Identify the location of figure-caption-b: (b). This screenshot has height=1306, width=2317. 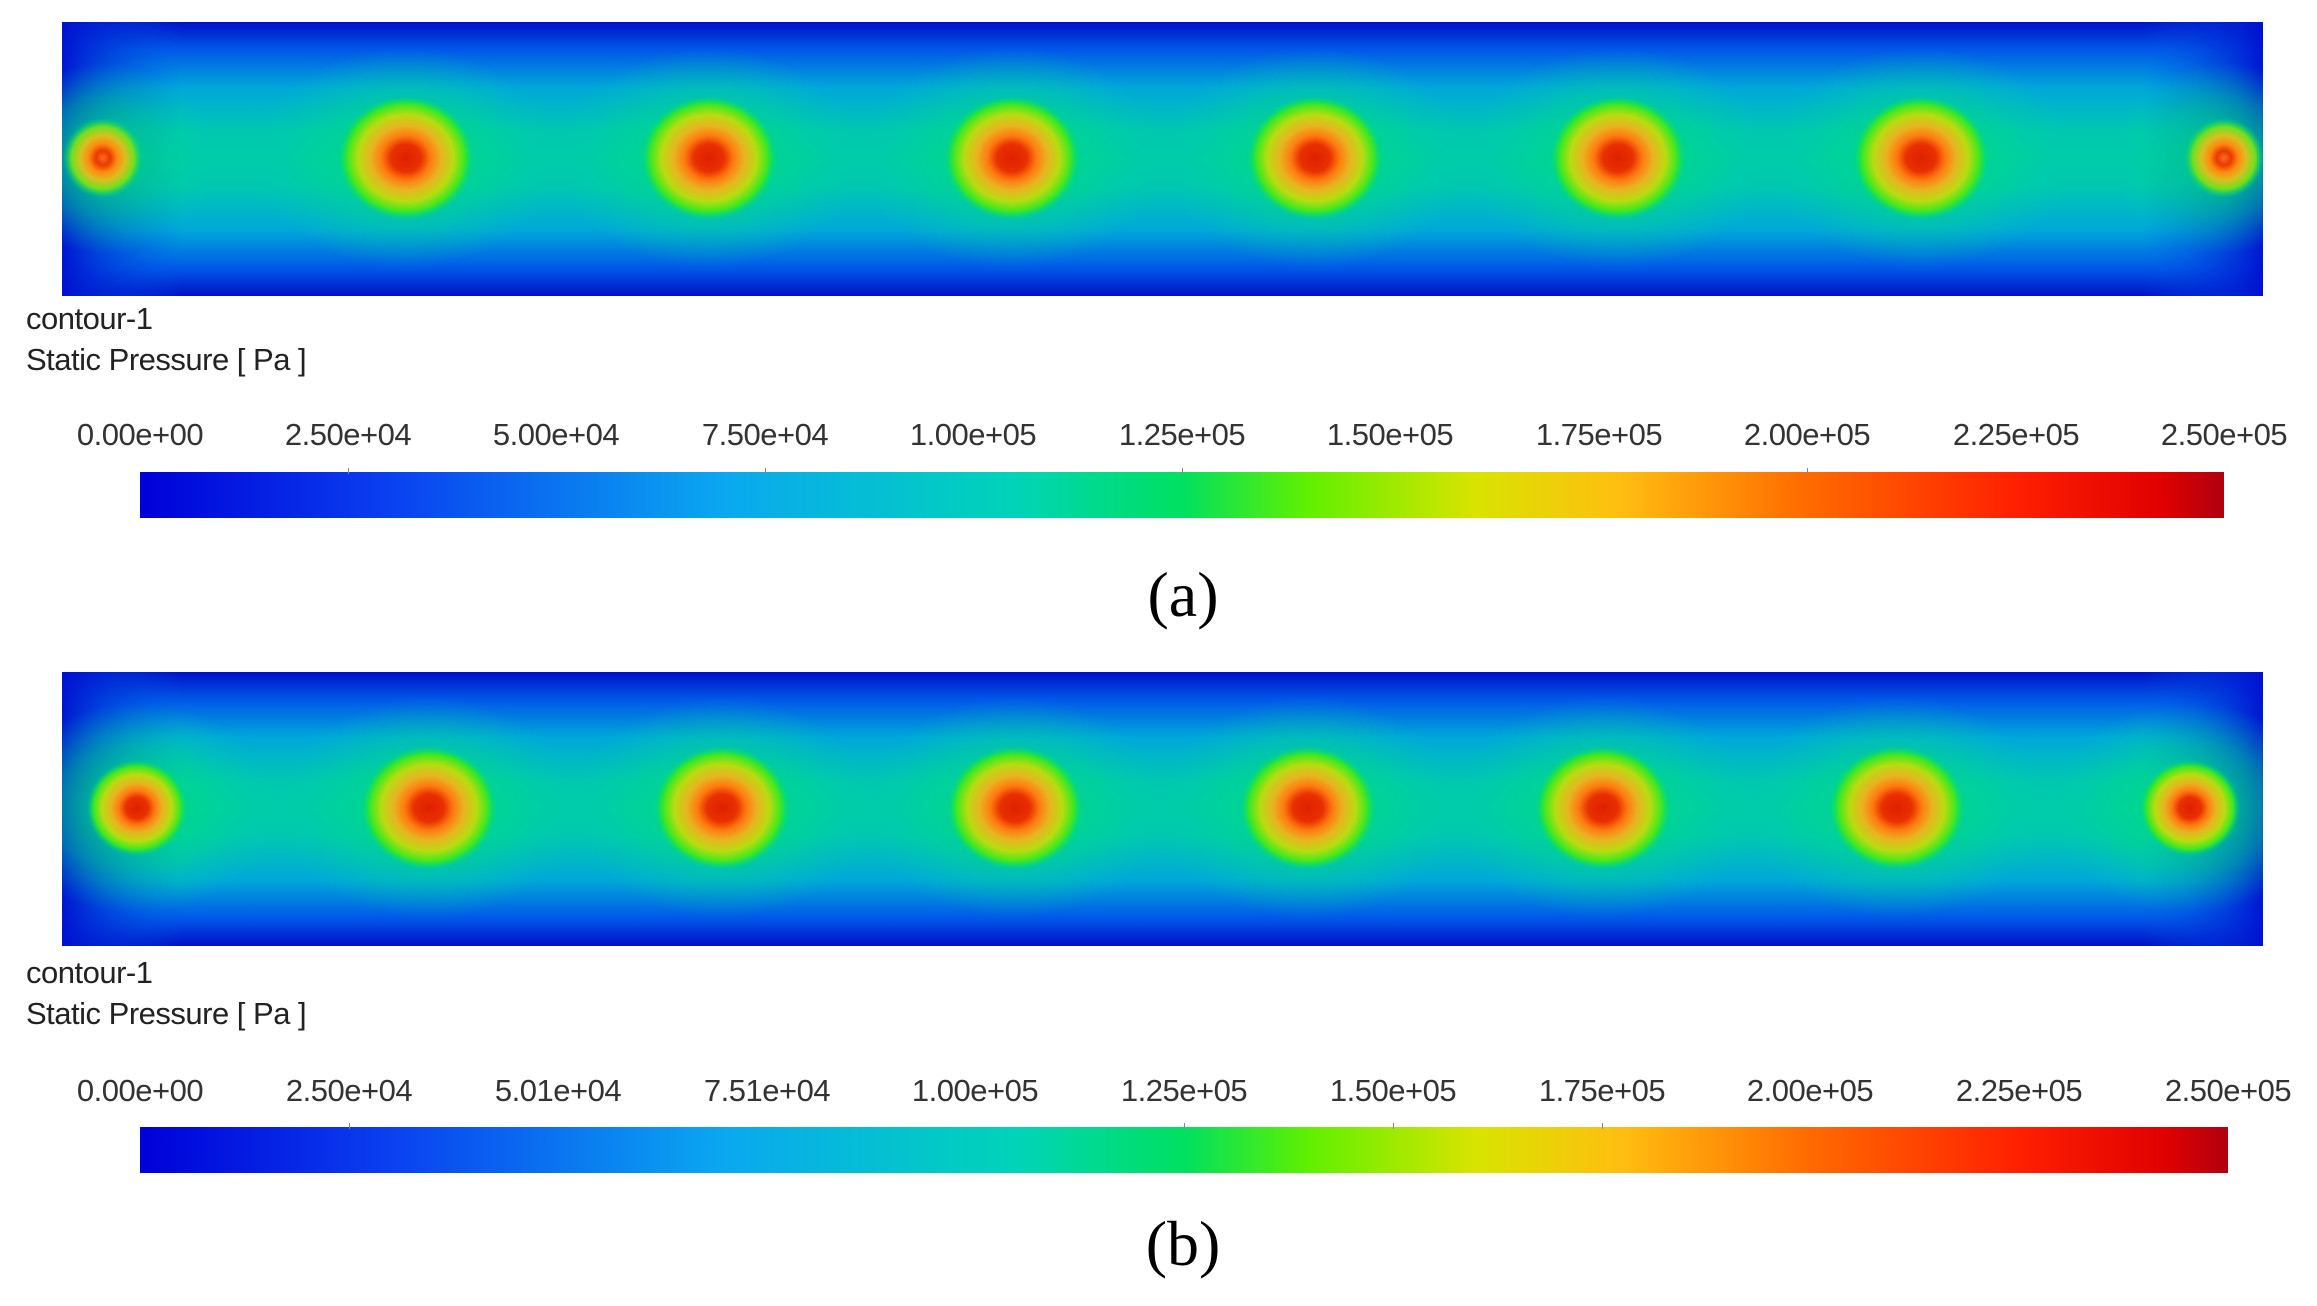
(1183, 1243).